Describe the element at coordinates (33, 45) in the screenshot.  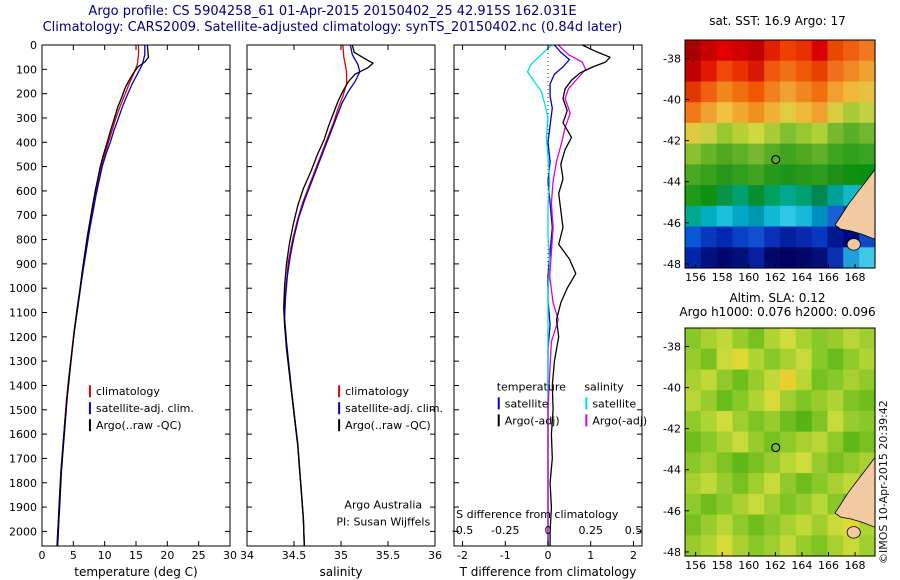
I see `depth-tick-label: 0` at that location.